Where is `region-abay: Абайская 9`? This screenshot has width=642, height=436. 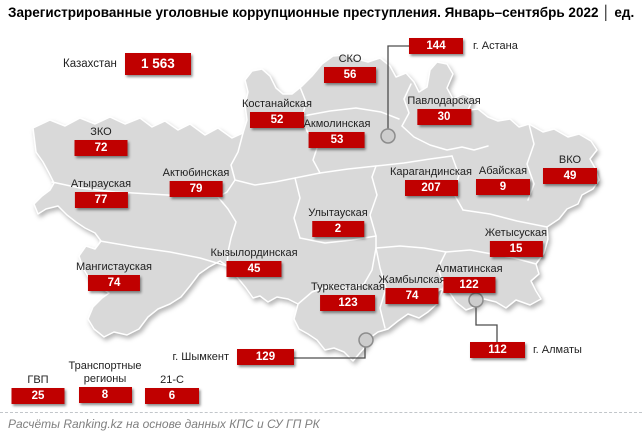
region-abay: Абайская 9 is located at coordinates (503, 180).